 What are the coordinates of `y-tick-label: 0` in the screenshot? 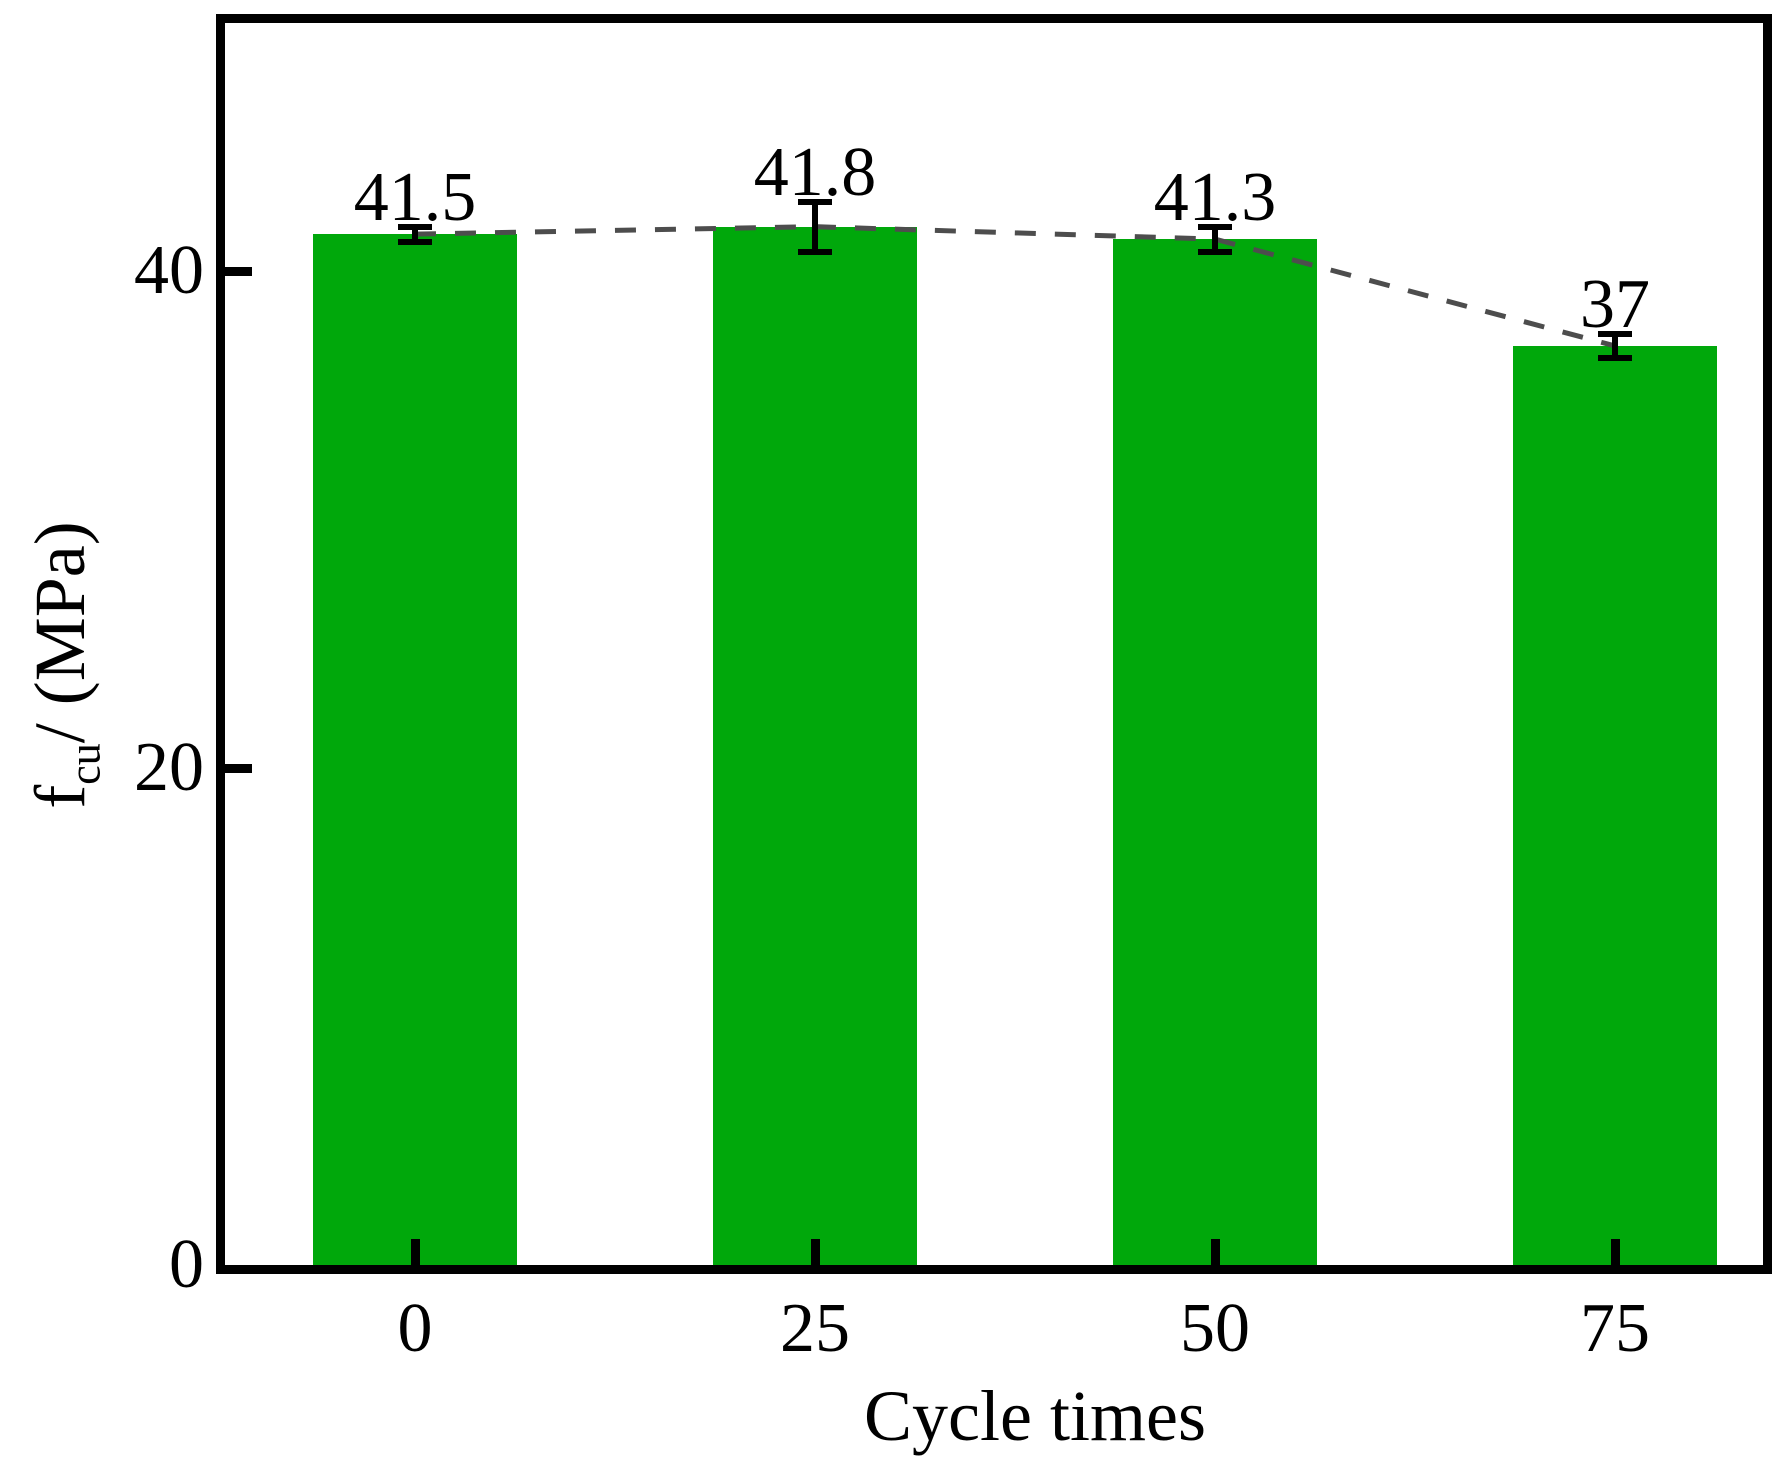 It's located at (186, 1264).